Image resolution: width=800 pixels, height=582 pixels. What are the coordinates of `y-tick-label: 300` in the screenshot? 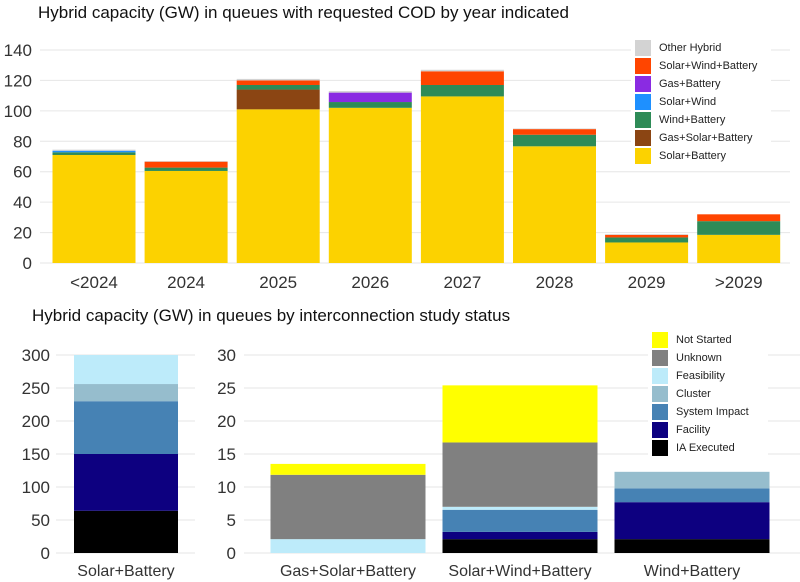 It's located at (36, 355).